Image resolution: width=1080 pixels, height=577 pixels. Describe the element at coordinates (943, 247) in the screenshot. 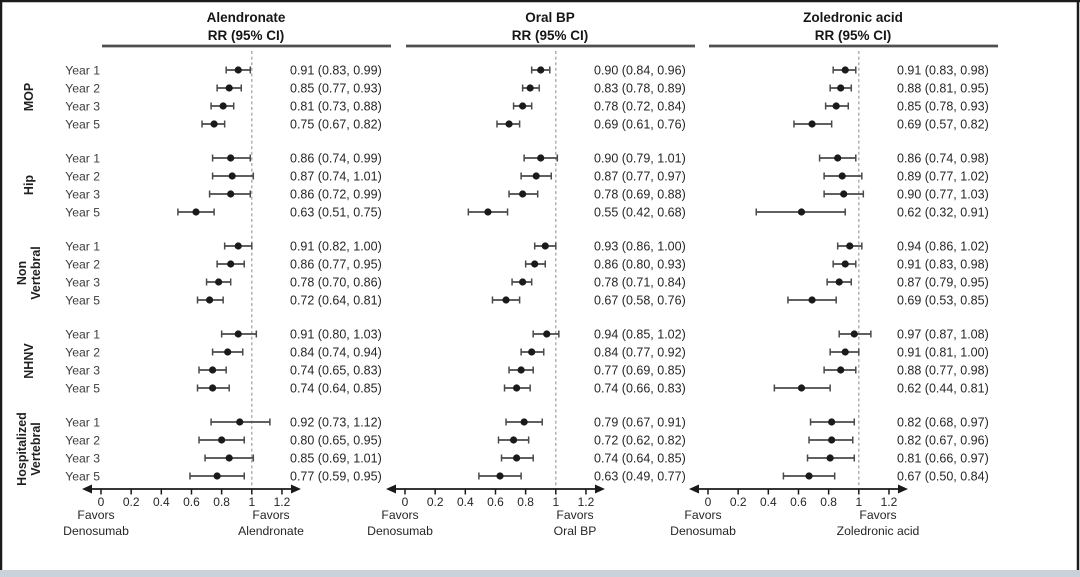

I see `estimate-value: 0.94 (0.86, 1.02)` at that location.